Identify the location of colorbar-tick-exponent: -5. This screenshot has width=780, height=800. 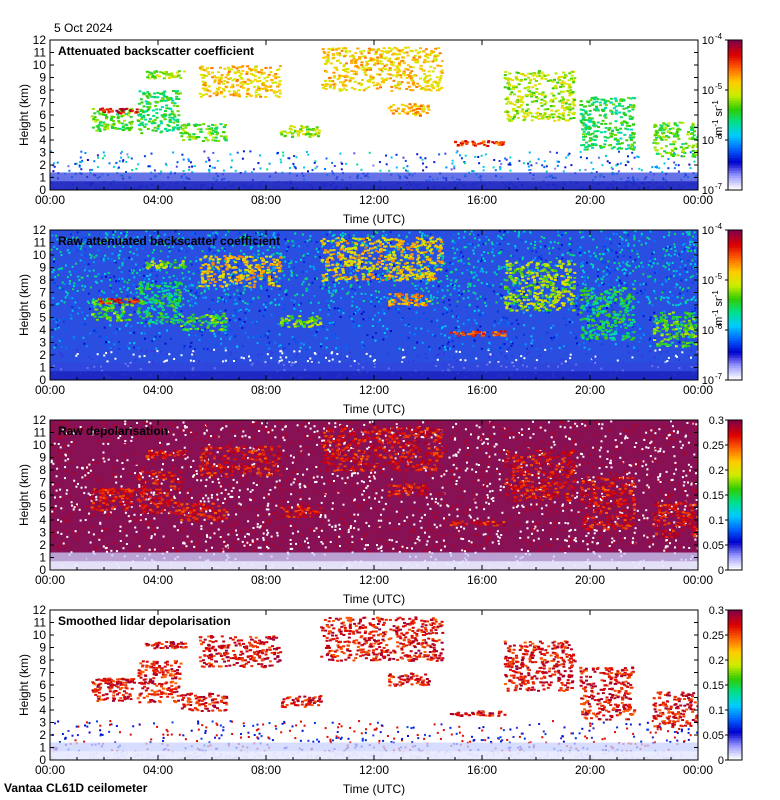
(719, 276).